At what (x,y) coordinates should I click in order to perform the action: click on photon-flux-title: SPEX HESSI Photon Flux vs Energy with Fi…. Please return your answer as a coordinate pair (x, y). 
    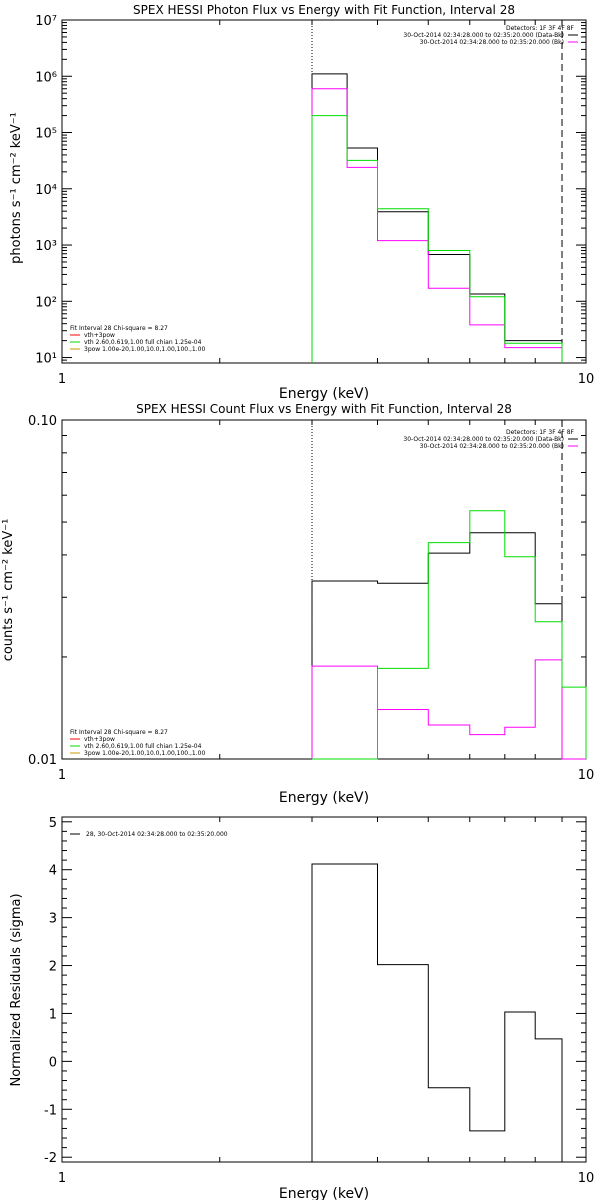
    Looking at the image, I should click on (324, 10).